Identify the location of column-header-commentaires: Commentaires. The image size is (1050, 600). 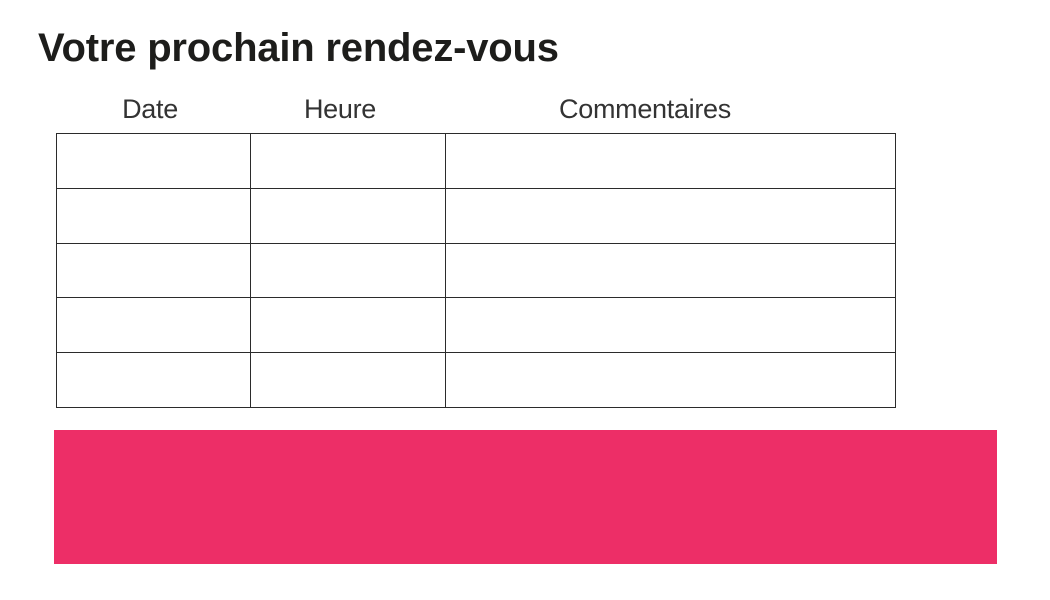
(645, 109).